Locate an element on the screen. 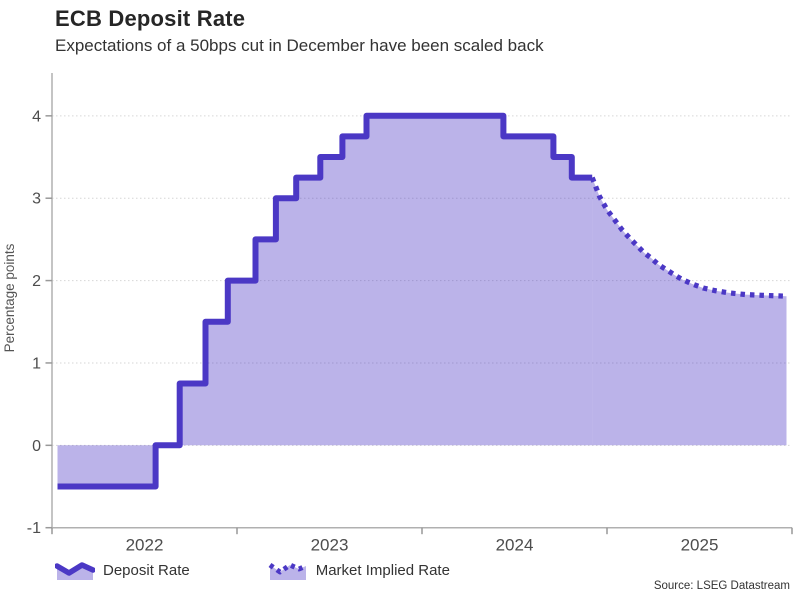 The width and height of the screenshot is (801, 601). legend-label-deposit-rate: Deposit Rate is located at coordinates (146, 570).